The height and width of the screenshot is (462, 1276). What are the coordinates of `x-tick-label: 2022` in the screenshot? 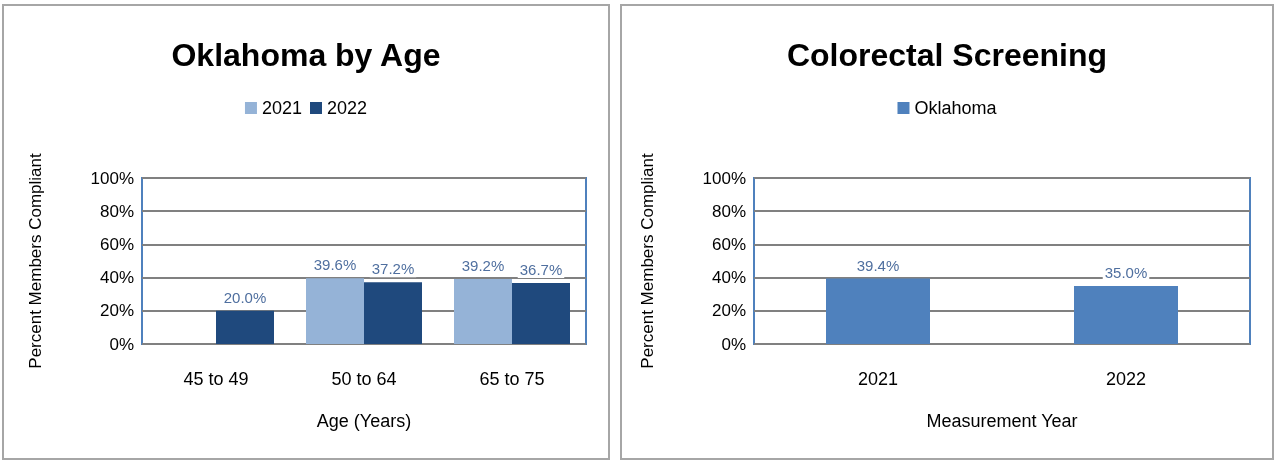 It's located at (1126, 379).